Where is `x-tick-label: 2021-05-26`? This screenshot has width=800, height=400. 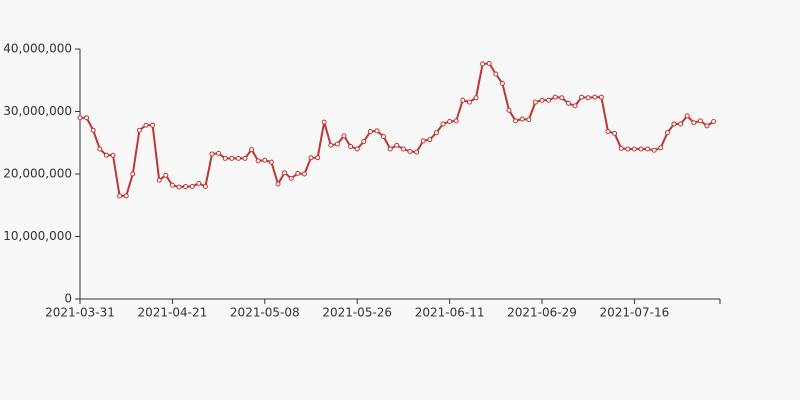
x-tick-label: 2021-05-26 is located at coordinates (357, 313).